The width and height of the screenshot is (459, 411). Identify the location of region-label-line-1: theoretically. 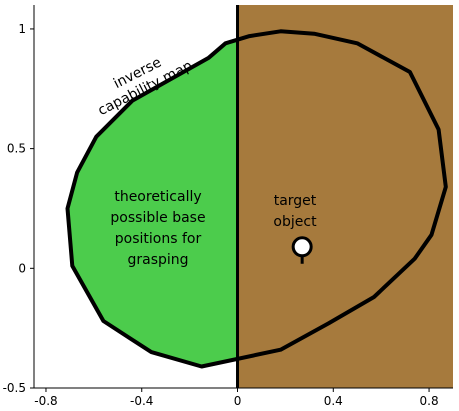
(157, 197).